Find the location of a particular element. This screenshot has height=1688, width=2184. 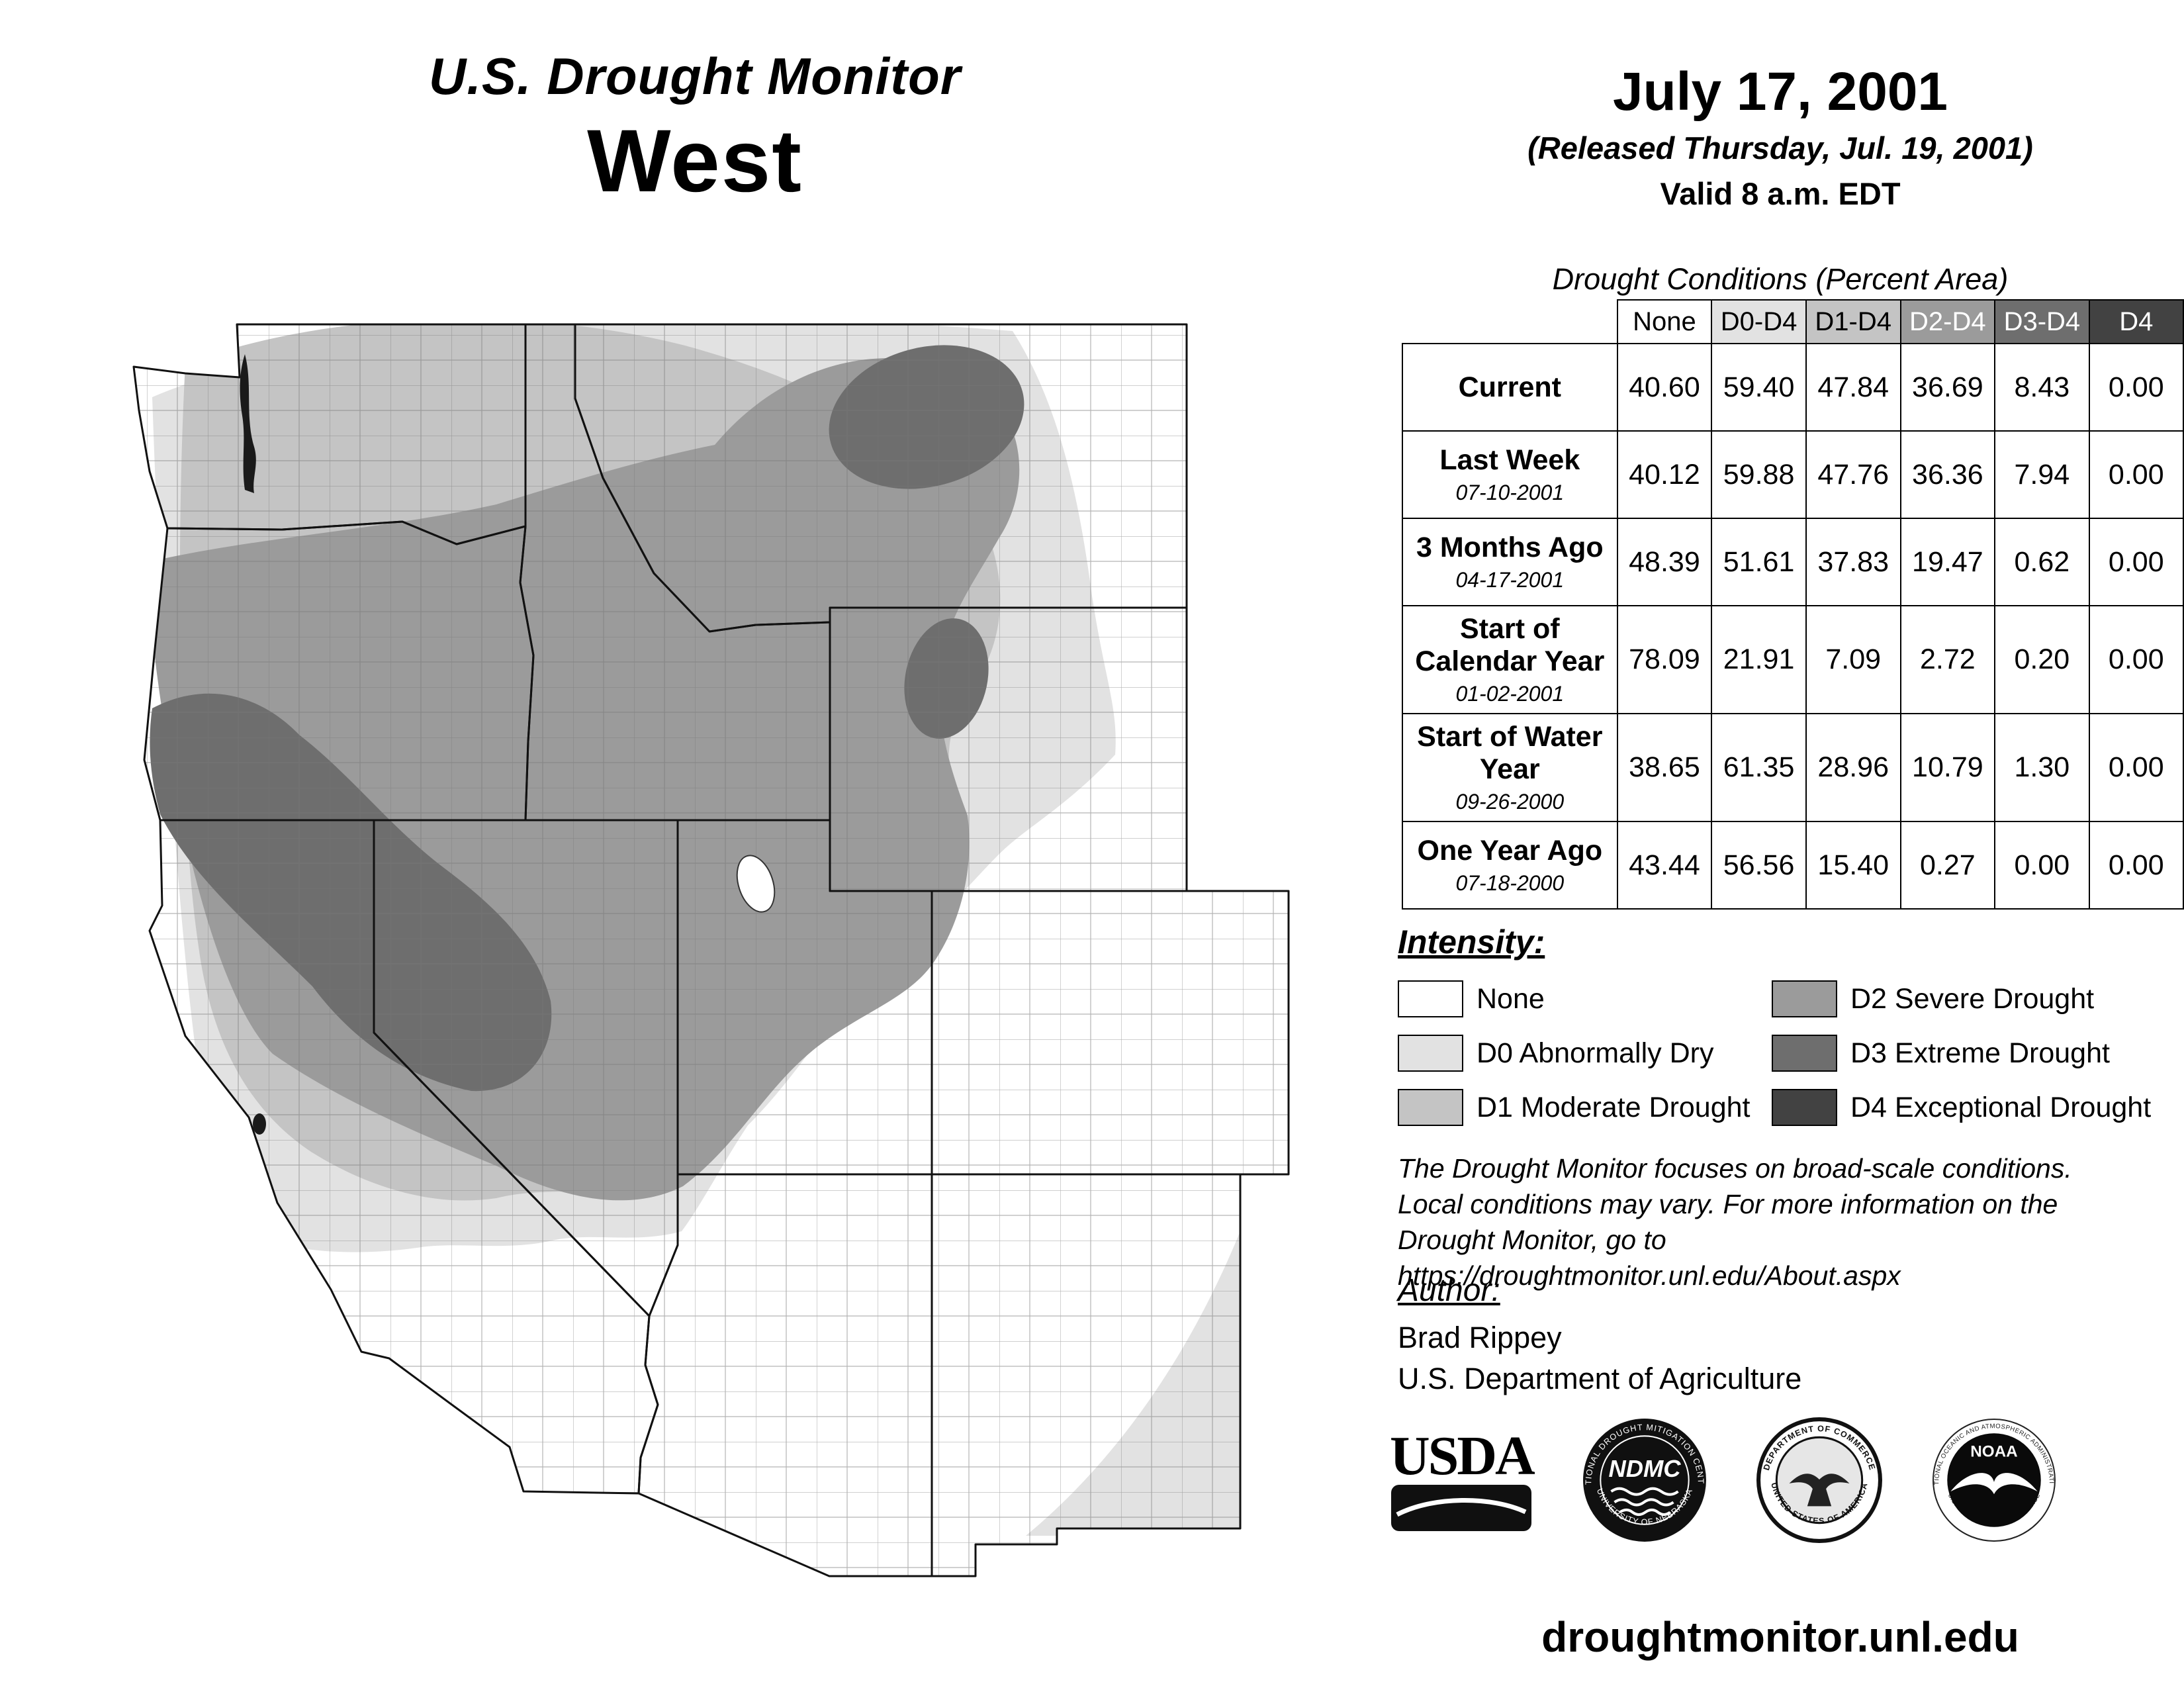

legend-item-none: None is located at coordinates (1585, 999).